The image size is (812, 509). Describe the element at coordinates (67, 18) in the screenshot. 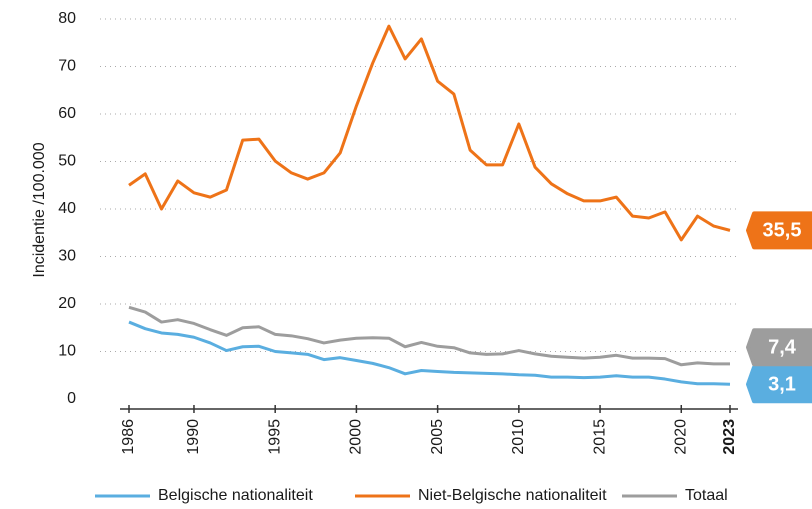

I see `y-tick-label: 80` at that location.